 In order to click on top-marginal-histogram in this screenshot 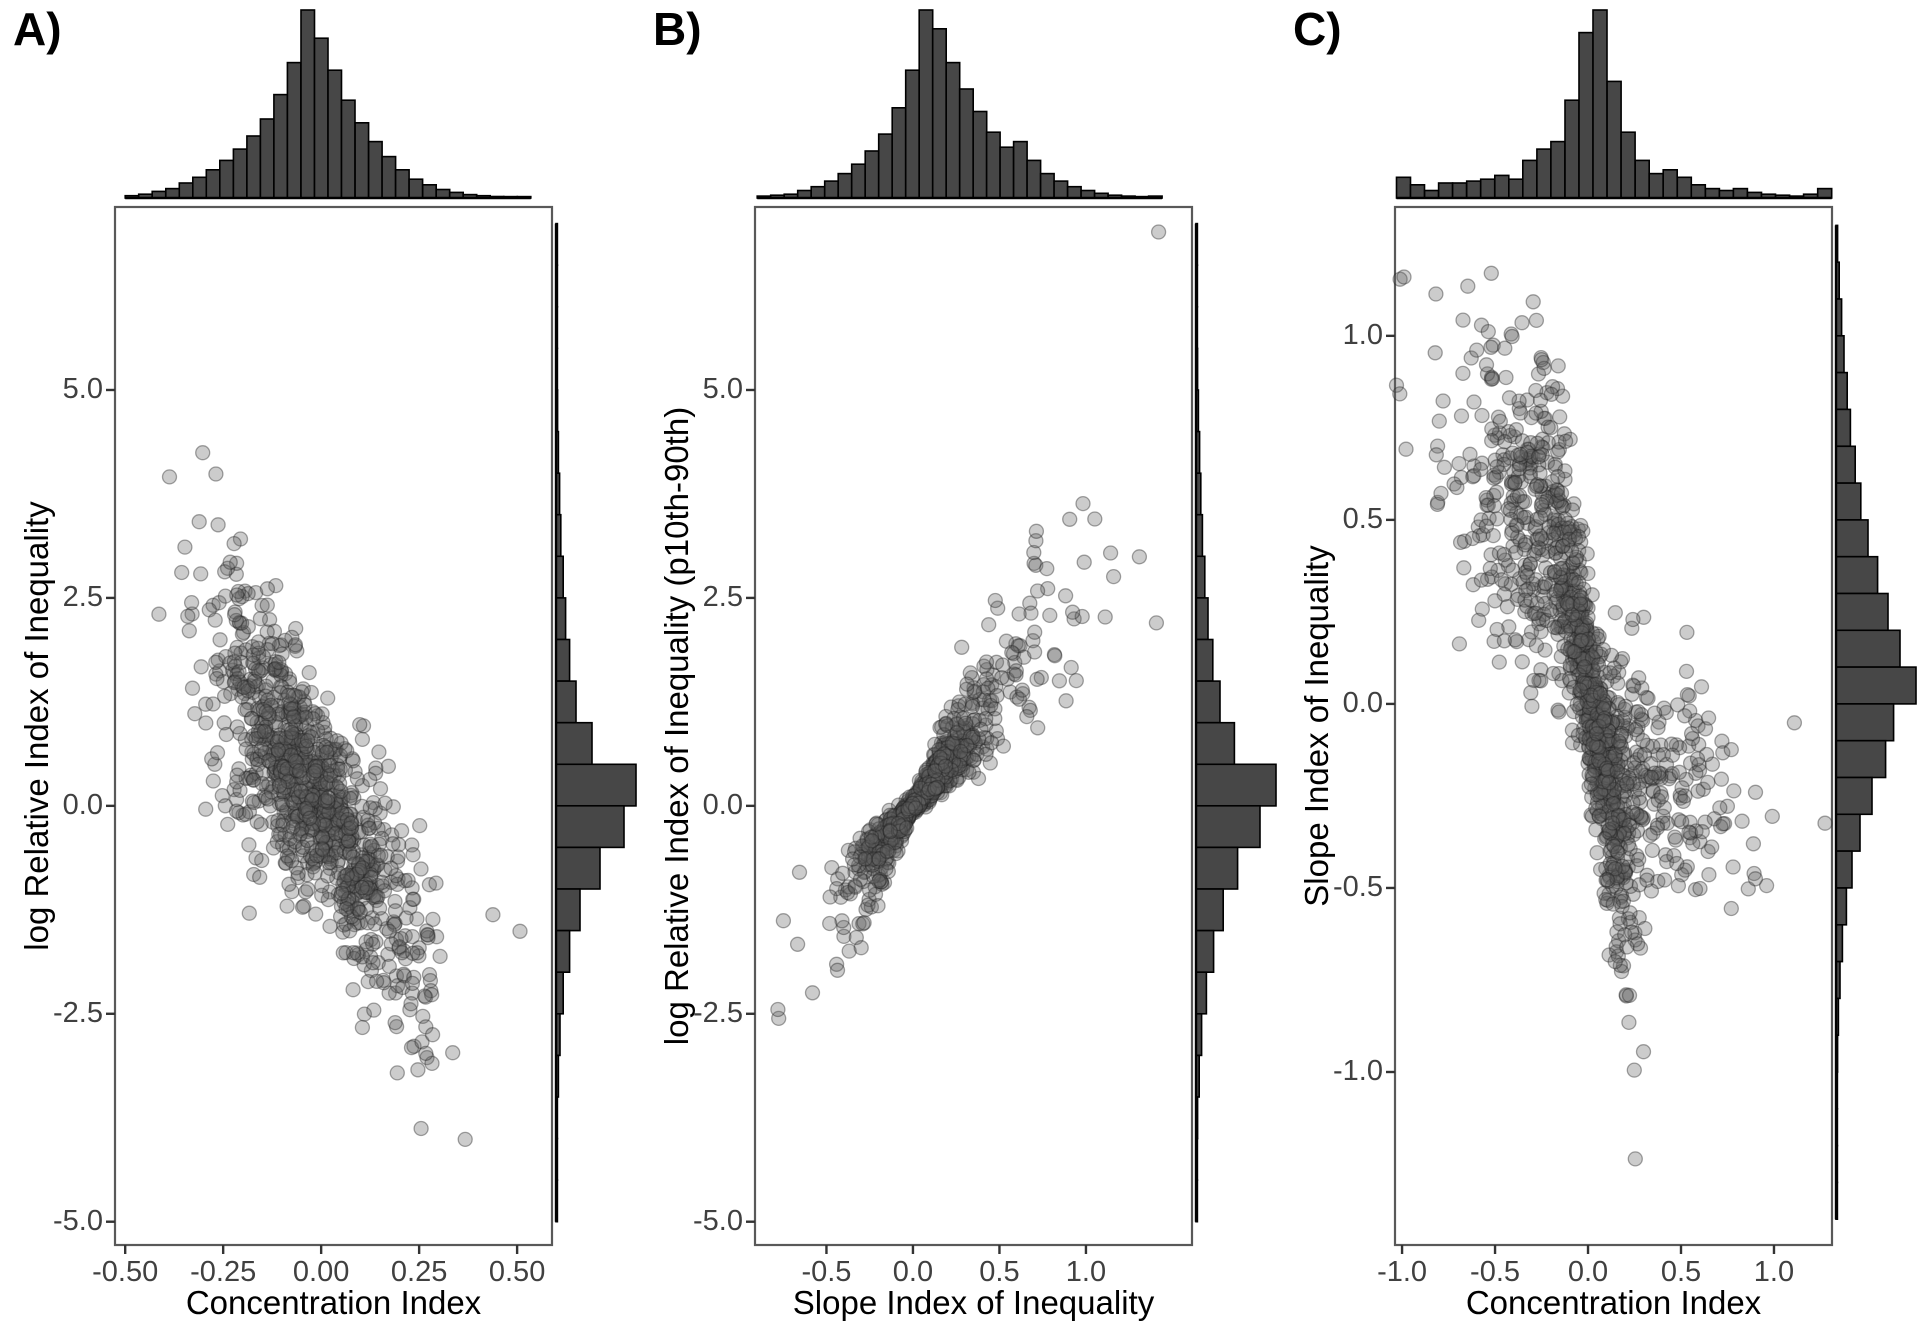, I will do `click(1614, 104)`.